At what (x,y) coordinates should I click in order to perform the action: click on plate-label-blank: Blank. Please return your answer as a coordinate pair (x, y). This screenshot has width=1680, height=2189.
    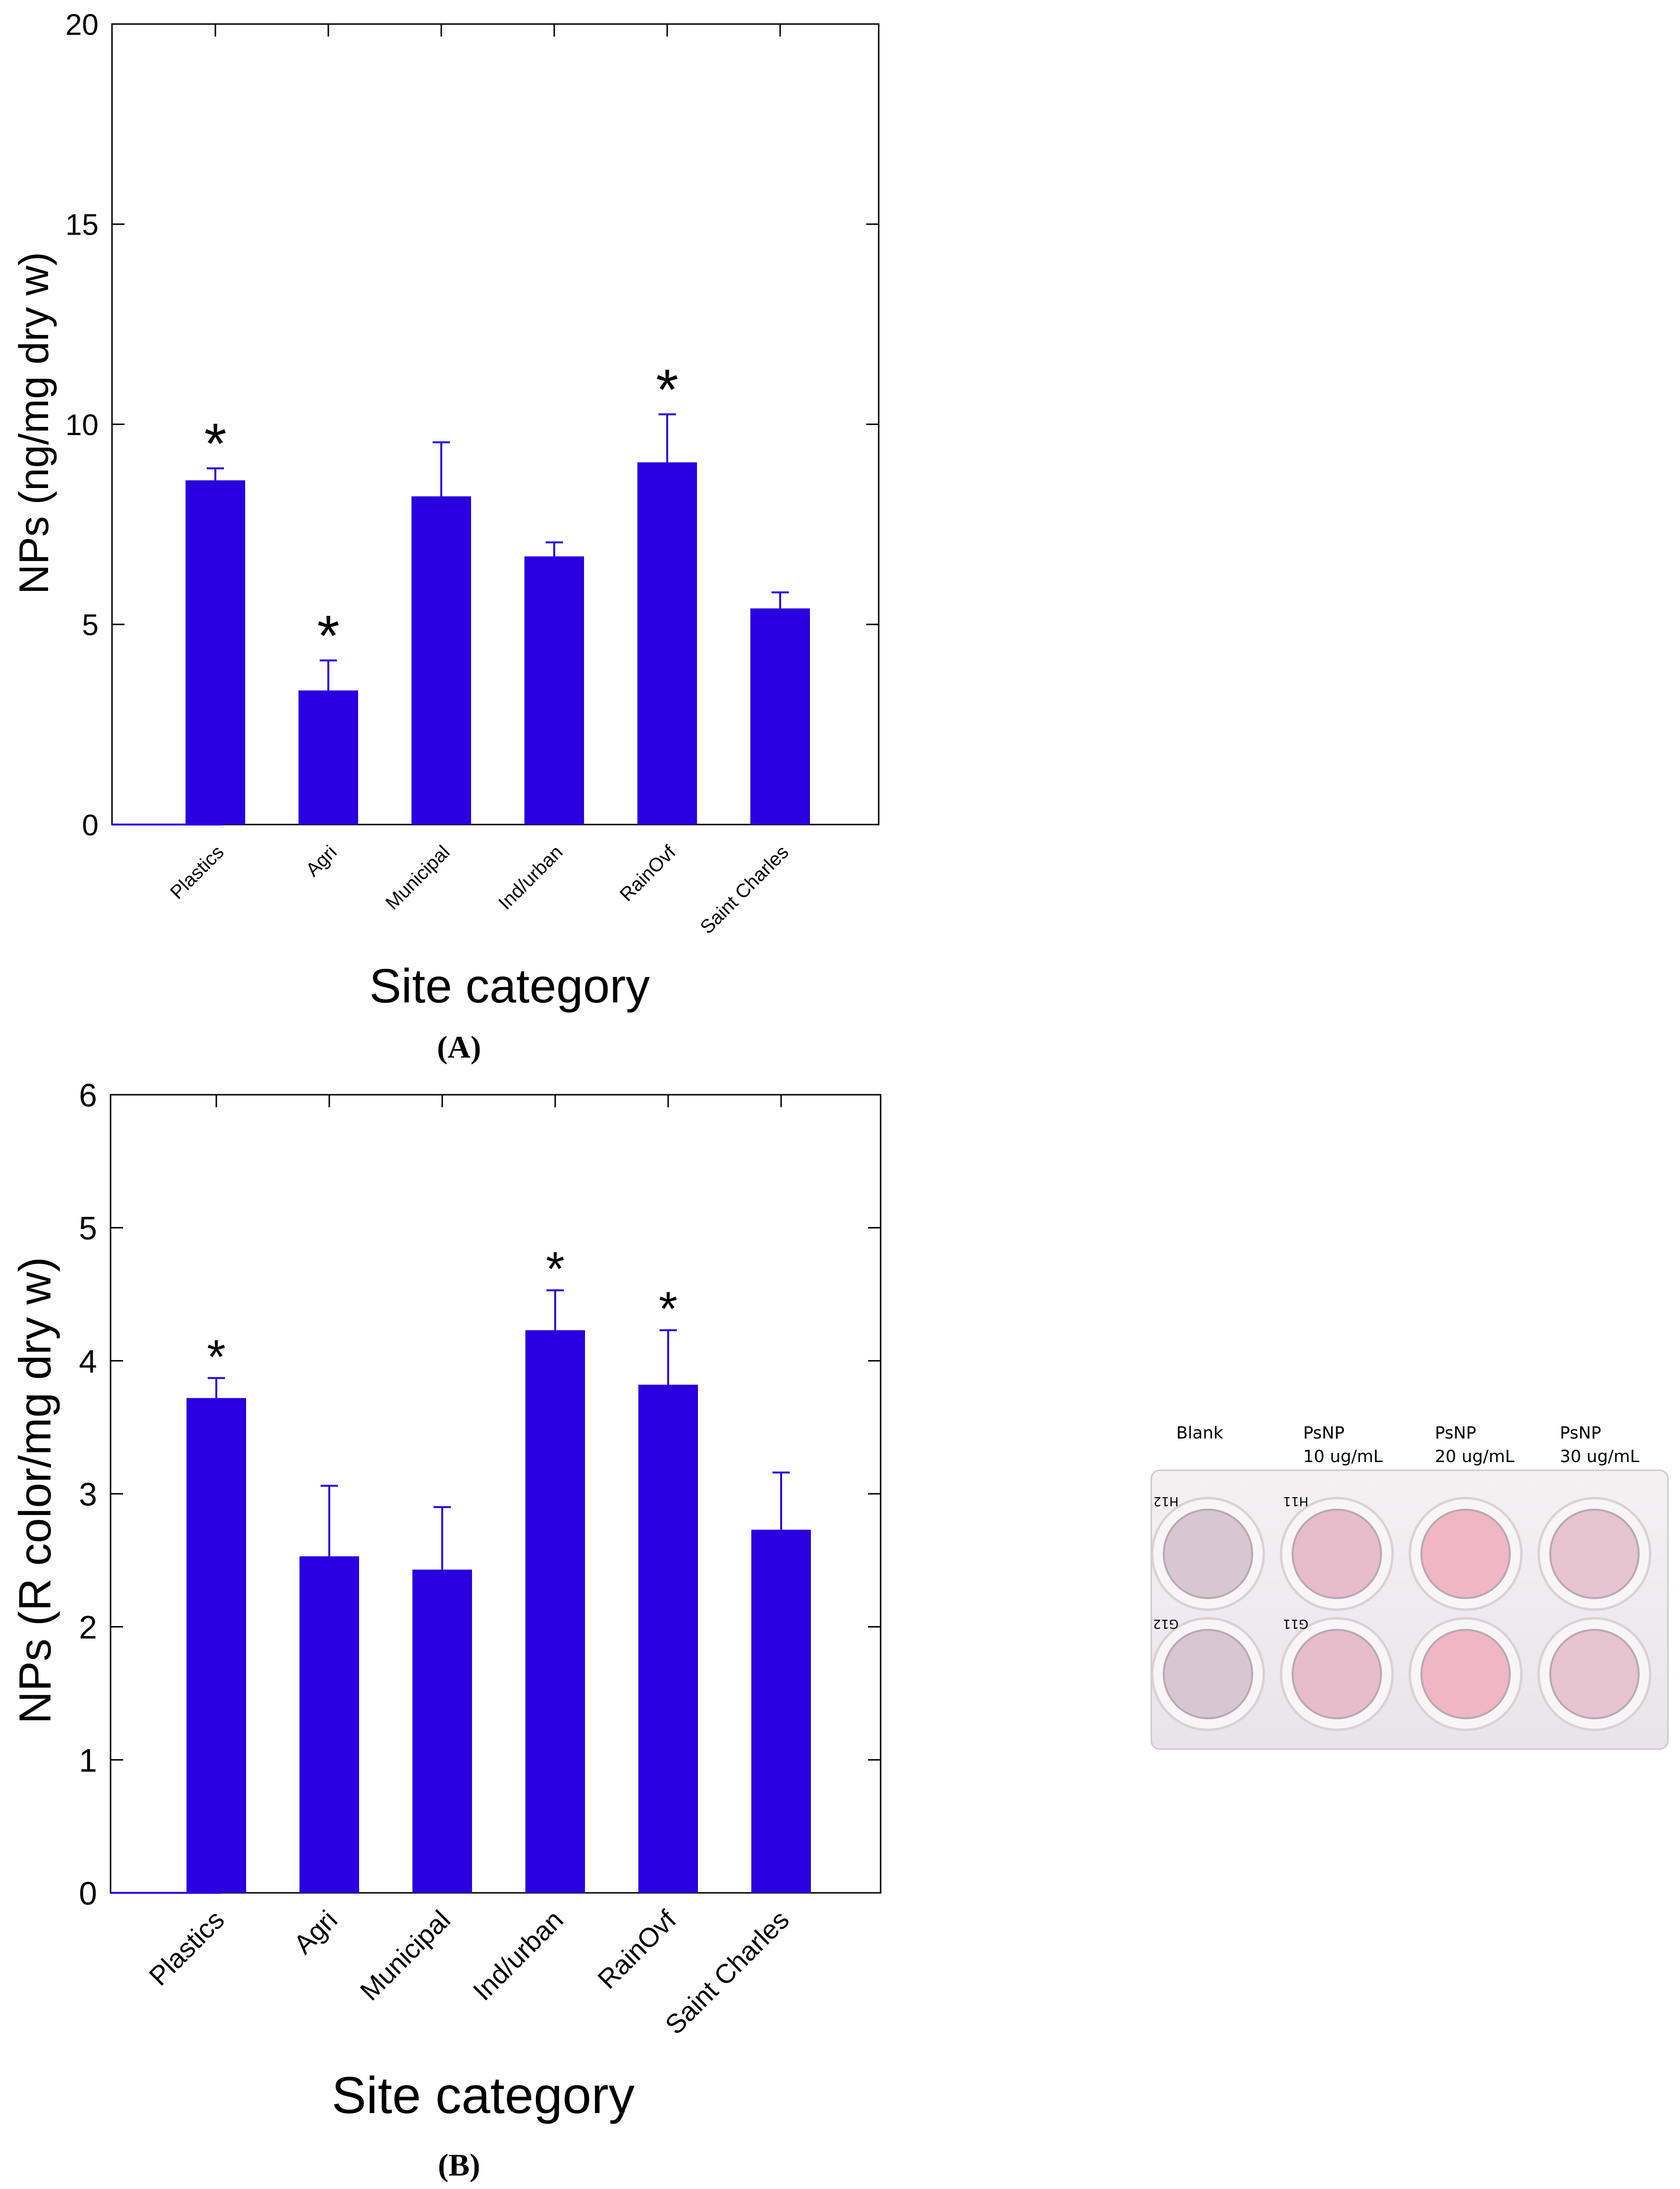
    Looking at the image, I should click on (1199, 1434).